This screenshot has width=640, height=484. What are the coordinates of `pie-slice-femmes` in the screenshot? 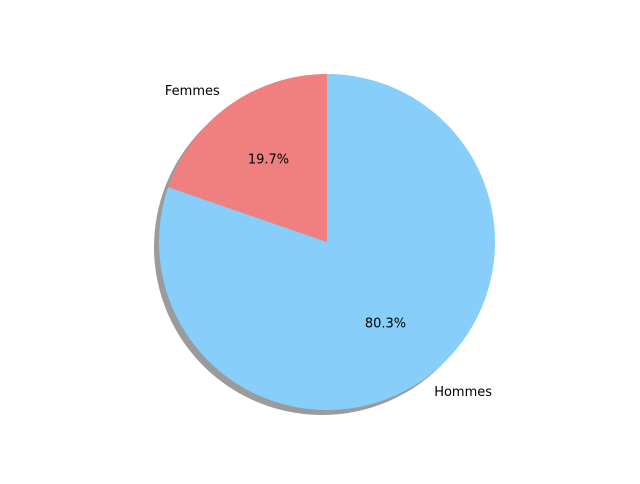 It's located at (247, 158).